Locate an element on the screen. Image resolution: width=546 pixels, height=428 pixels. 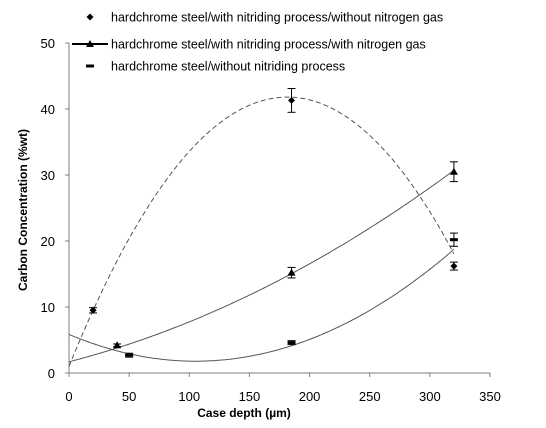
y-tick-label: 50 is located at coordinates (48, 43).